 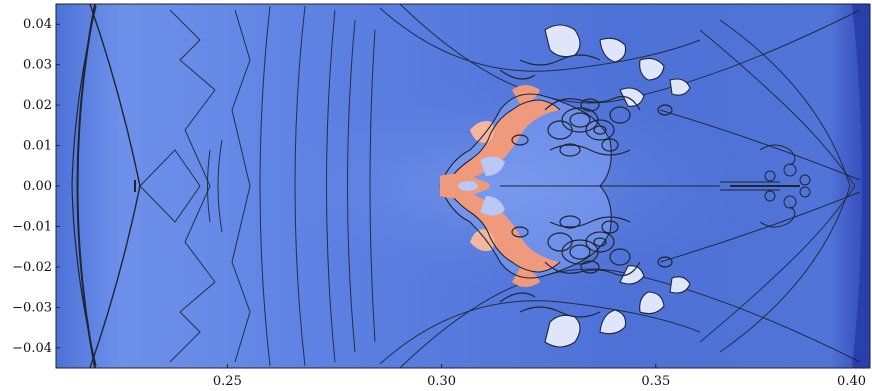 I want to click on x-tick-label: 0.25, so click(x=227, y=381).